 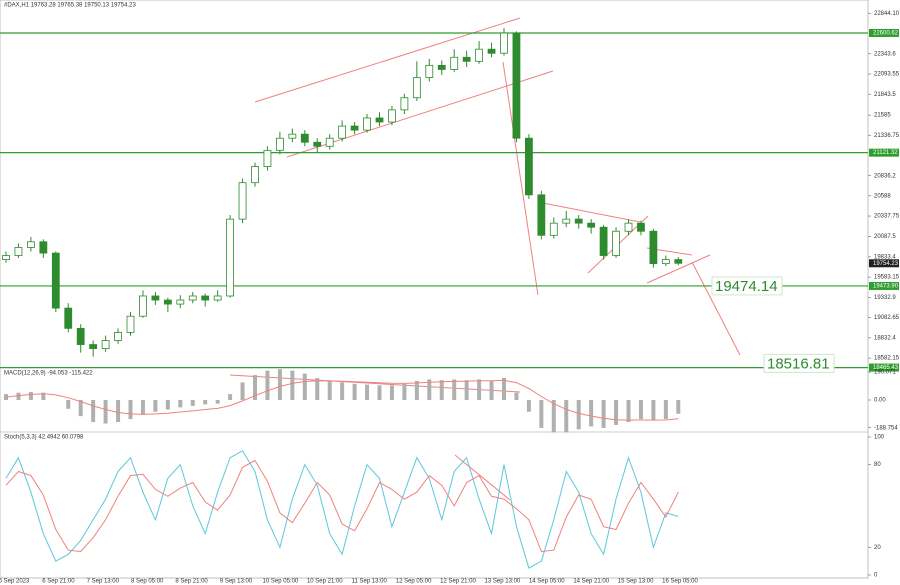 I want to click on x-tick-label: 14 Sep 05:00, so click(x=547, y=582).